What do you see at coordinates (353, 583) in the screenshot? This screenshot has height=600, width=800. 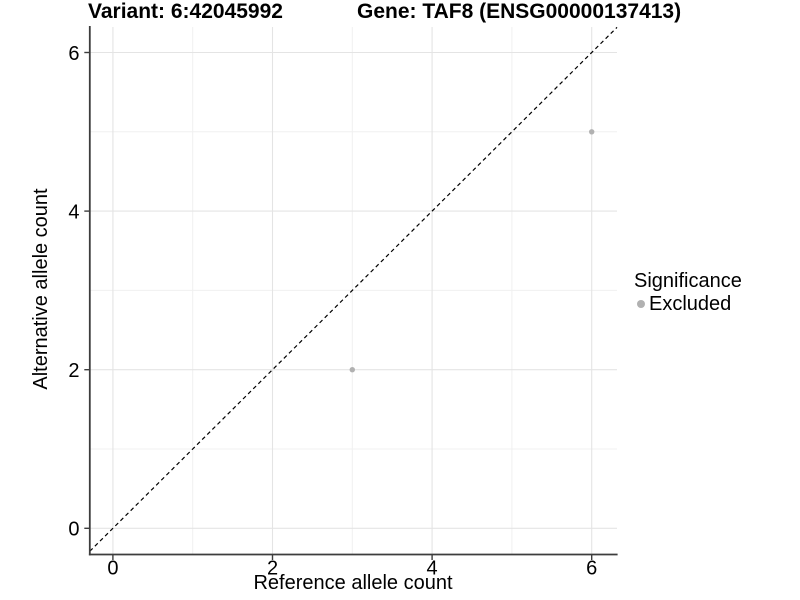 I see `x-axis-title: Reference allele count` at bounding box center [353, 583].